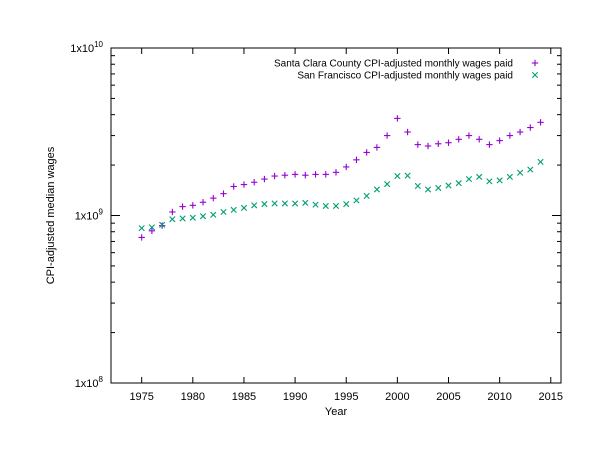 The width and height of the screenshot is (596, 461). I want to click on x-tick-label: 2010, so click(499, 397).